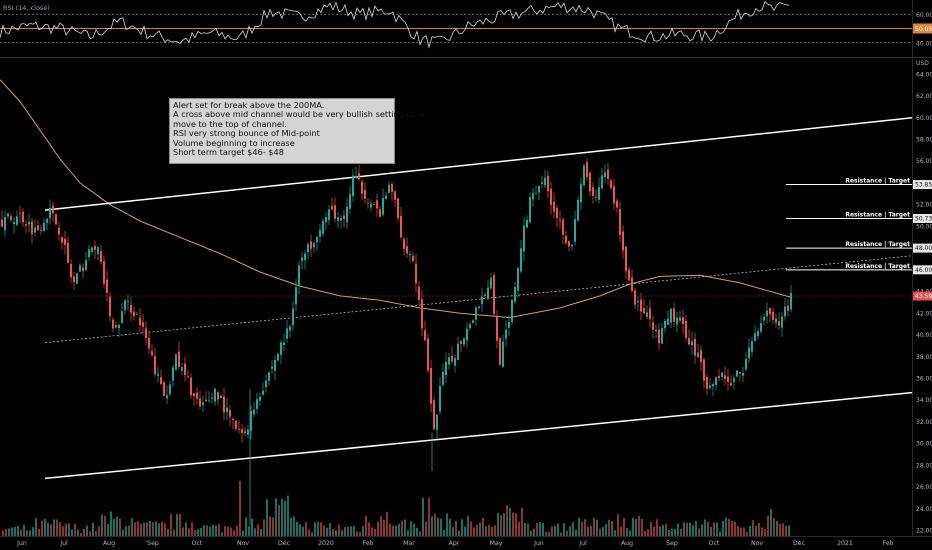 This screenshot has width=932, height=550. I want to click on rsi-tick-label: 40.00, so click(924, 43).